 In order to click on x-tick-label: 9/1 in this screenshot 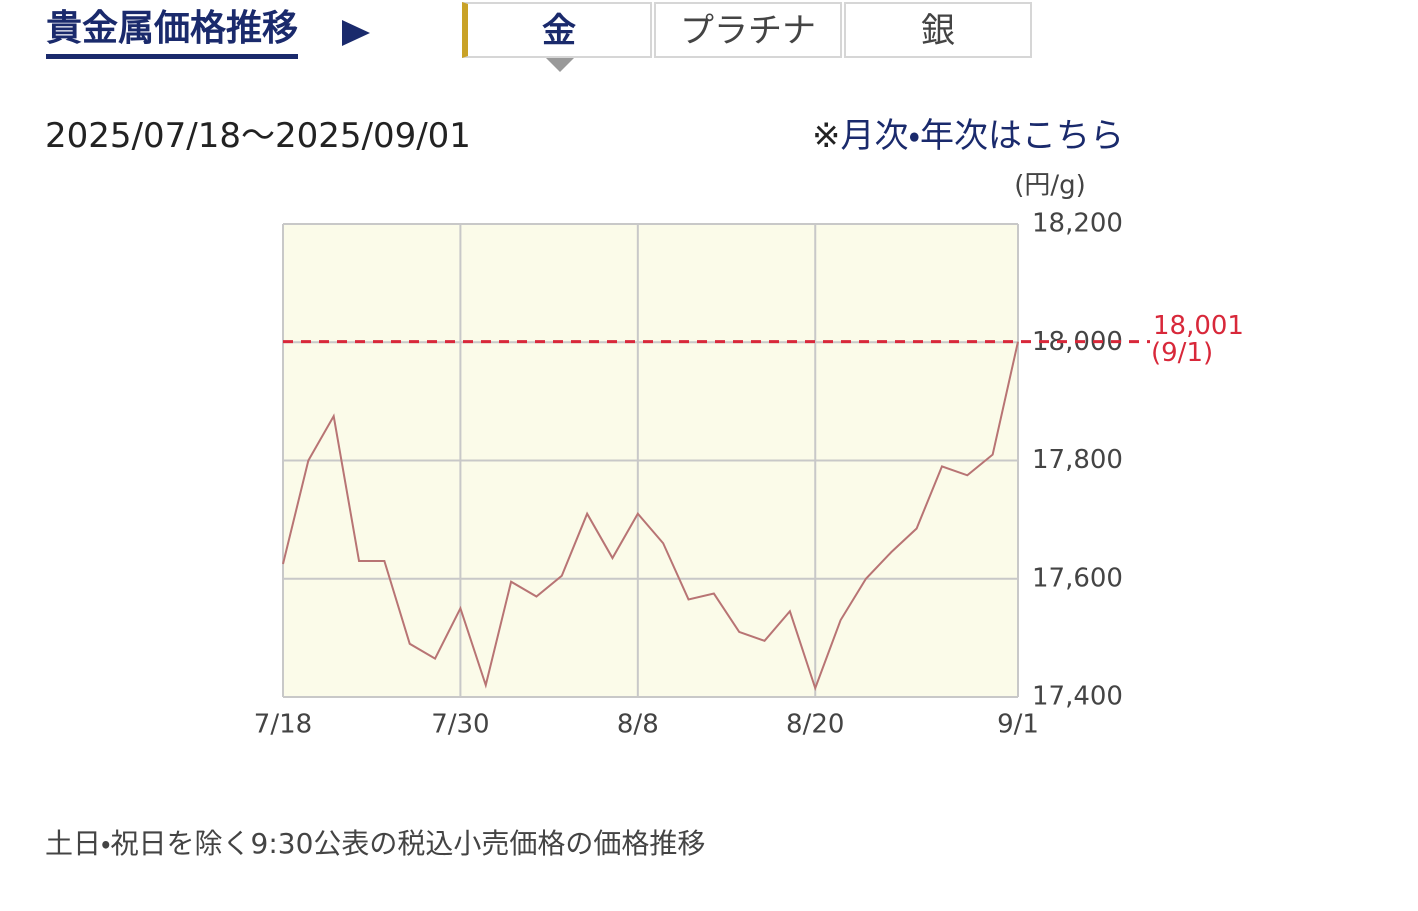, I will do `click(1018, 725)`.